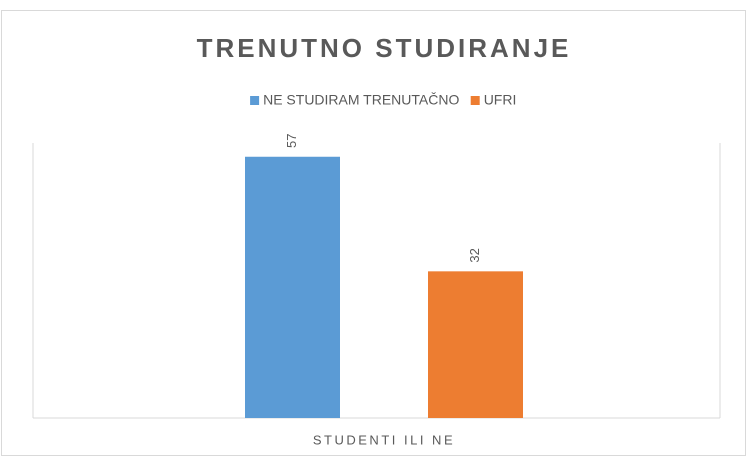  Describe the element at coordinates (361, 100) in the screenshot. I see `legend-label: NE STUDIRAM TRENUTAČNO` at that location.